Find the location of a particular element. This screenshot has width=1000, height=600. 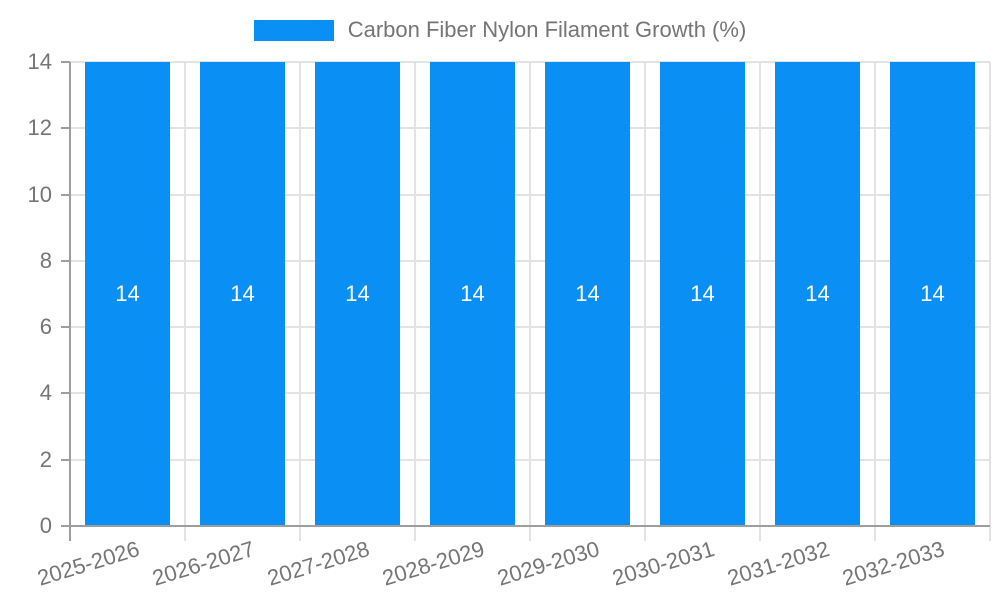

legend-swatch-icon is located at coordinates (293, 30).